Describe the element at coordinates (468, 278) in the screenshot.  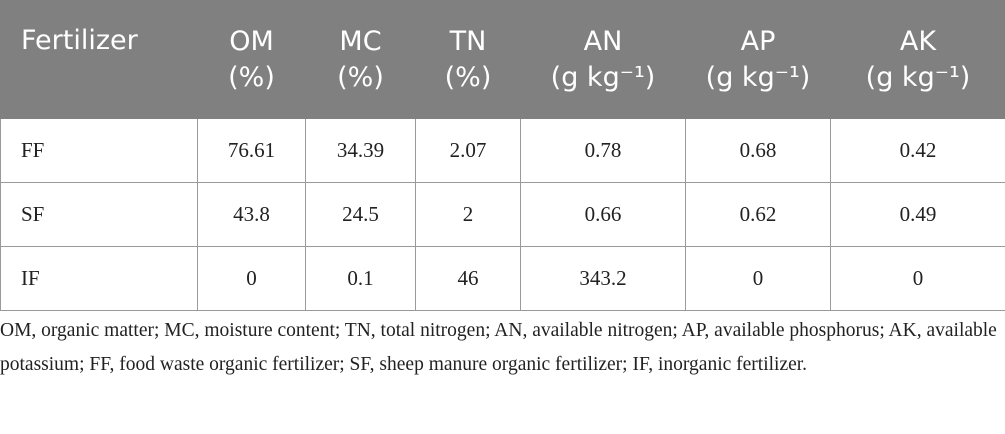
I see `cell: 46` at that location.